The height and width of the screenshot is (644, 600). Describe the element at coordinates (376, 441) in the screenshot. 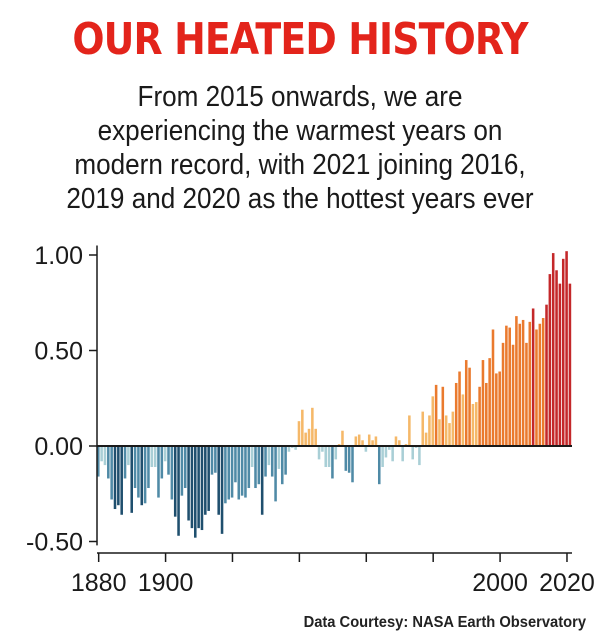

I see `bar-1963` at that location.